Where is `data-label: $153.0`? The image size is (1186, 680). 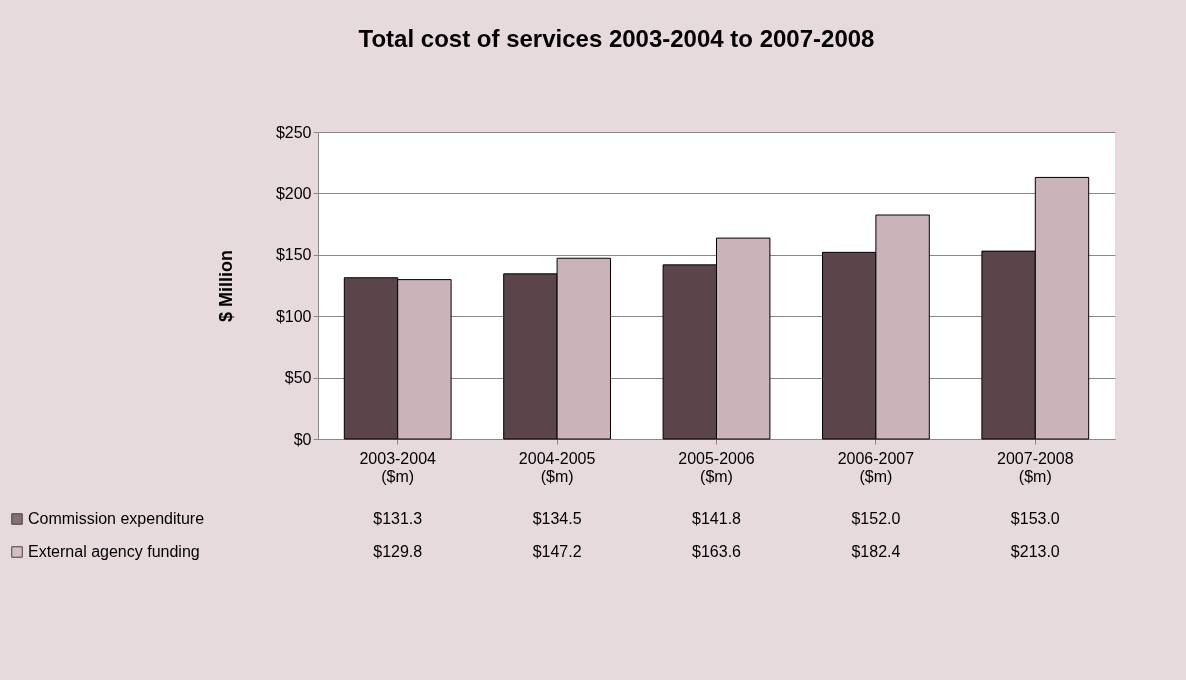 data-label: $153.0 is located at coordinates (1035, 518).